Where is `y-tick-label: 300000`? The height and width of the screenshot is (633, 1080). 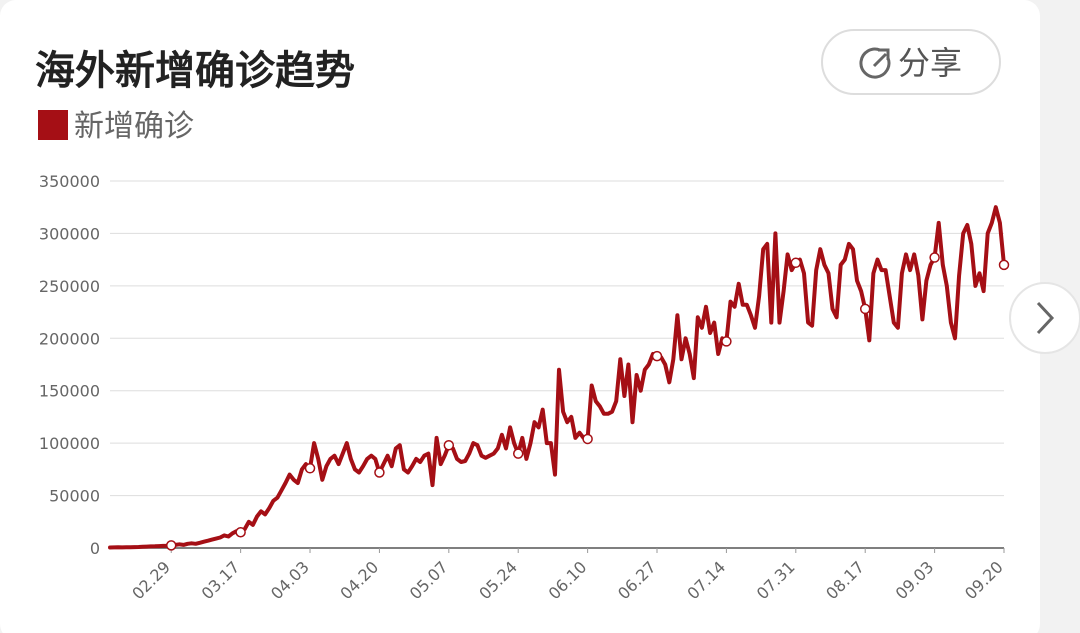 y-tick-label: 300000 is located at coordinates (69, 233).